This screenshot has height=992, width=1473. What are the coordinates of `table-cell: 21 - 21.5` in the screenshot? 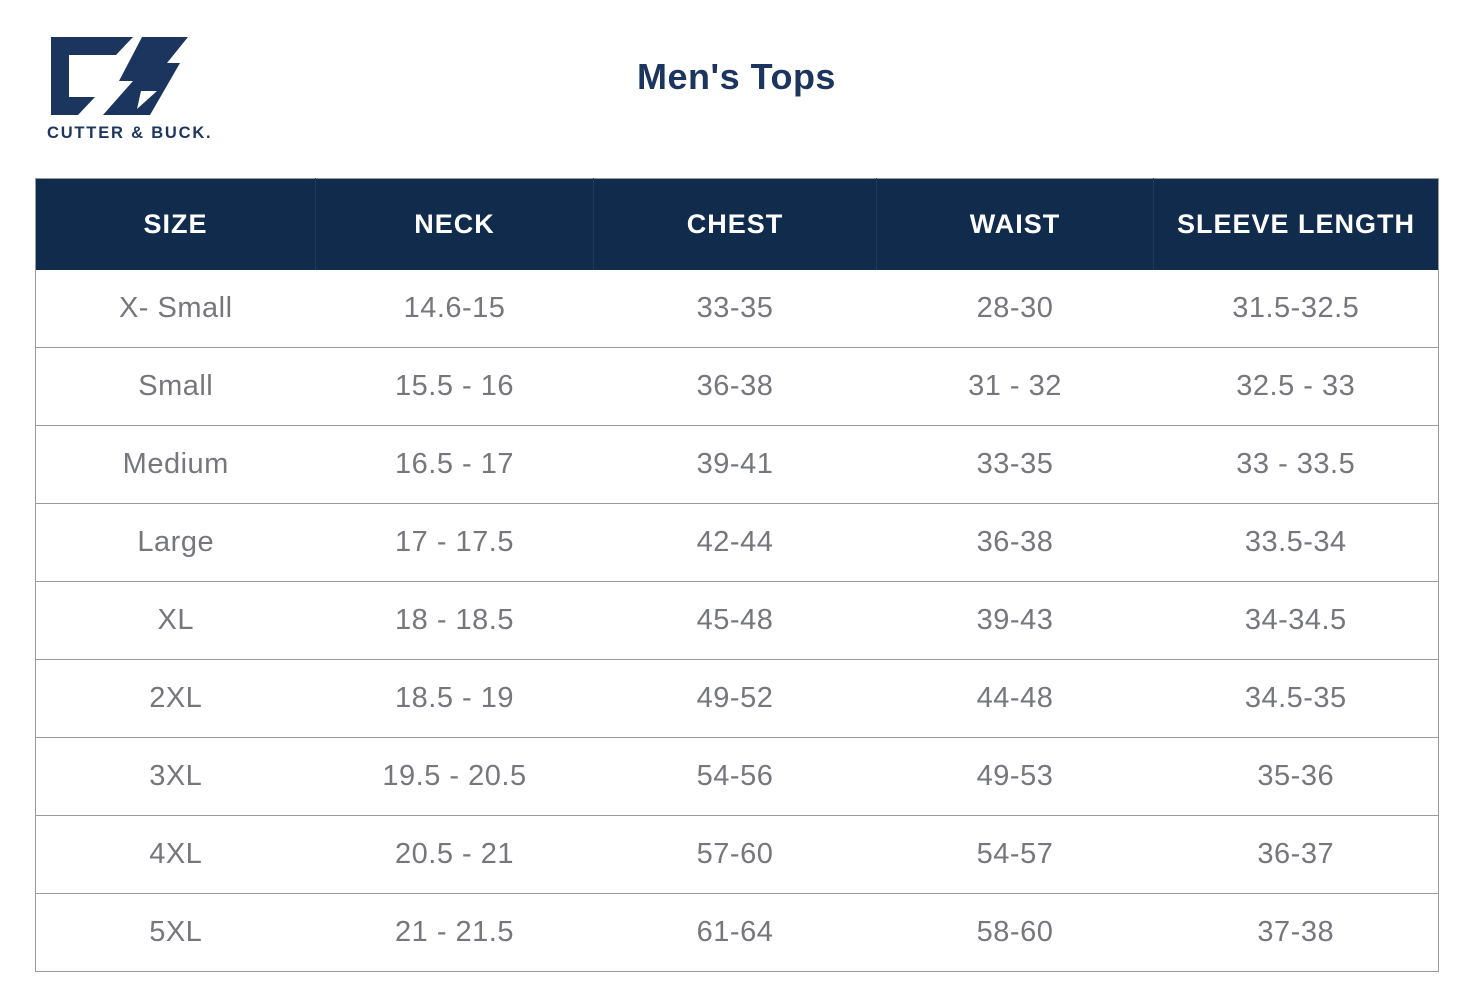 It's located at (454, 932).